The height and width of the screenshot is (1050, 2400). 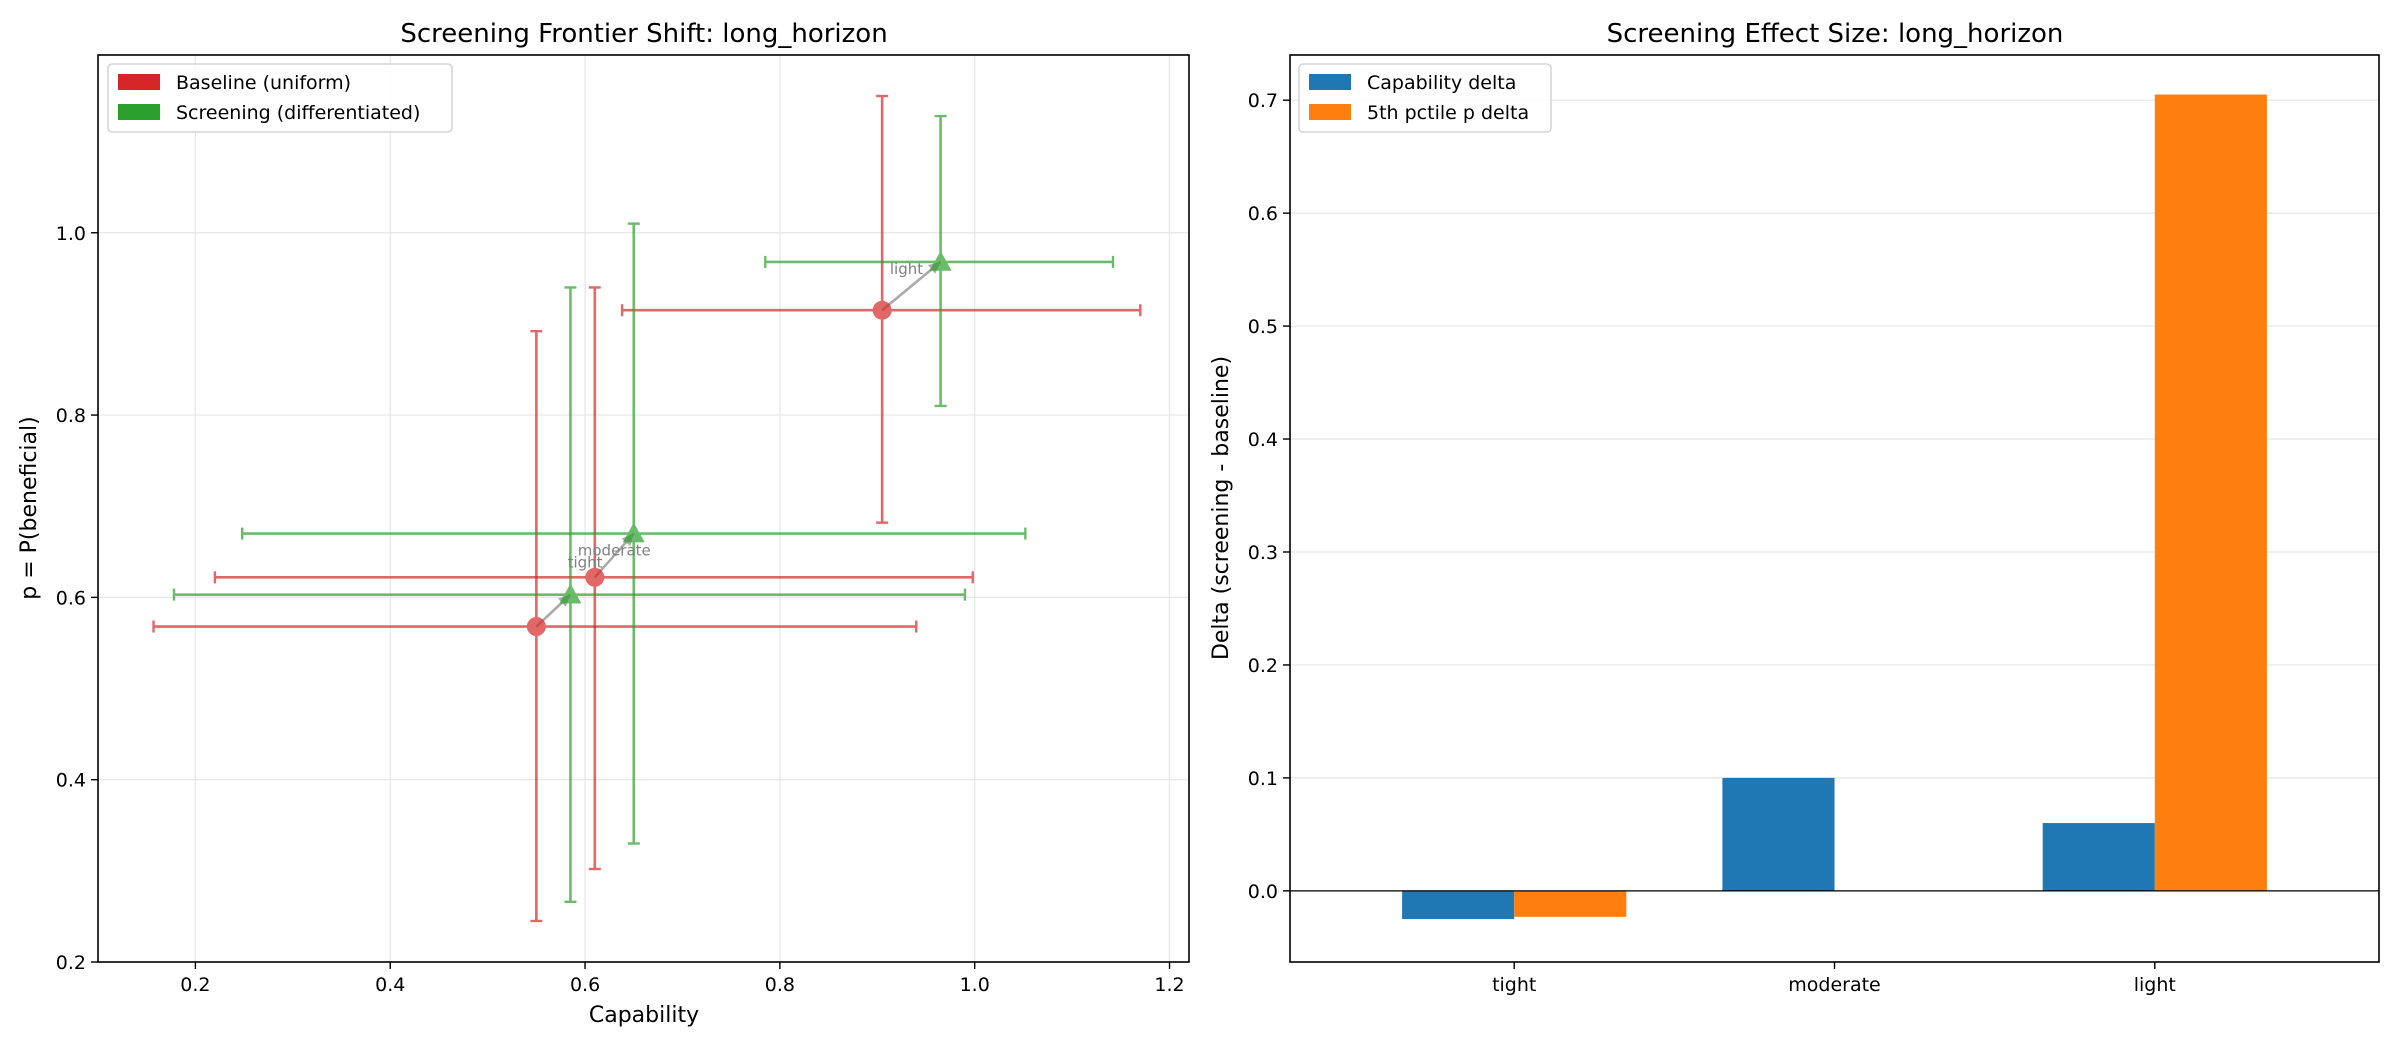 I want to click on legend: Capability delta 5th pctile p delta, so click(x=1425, y=98).